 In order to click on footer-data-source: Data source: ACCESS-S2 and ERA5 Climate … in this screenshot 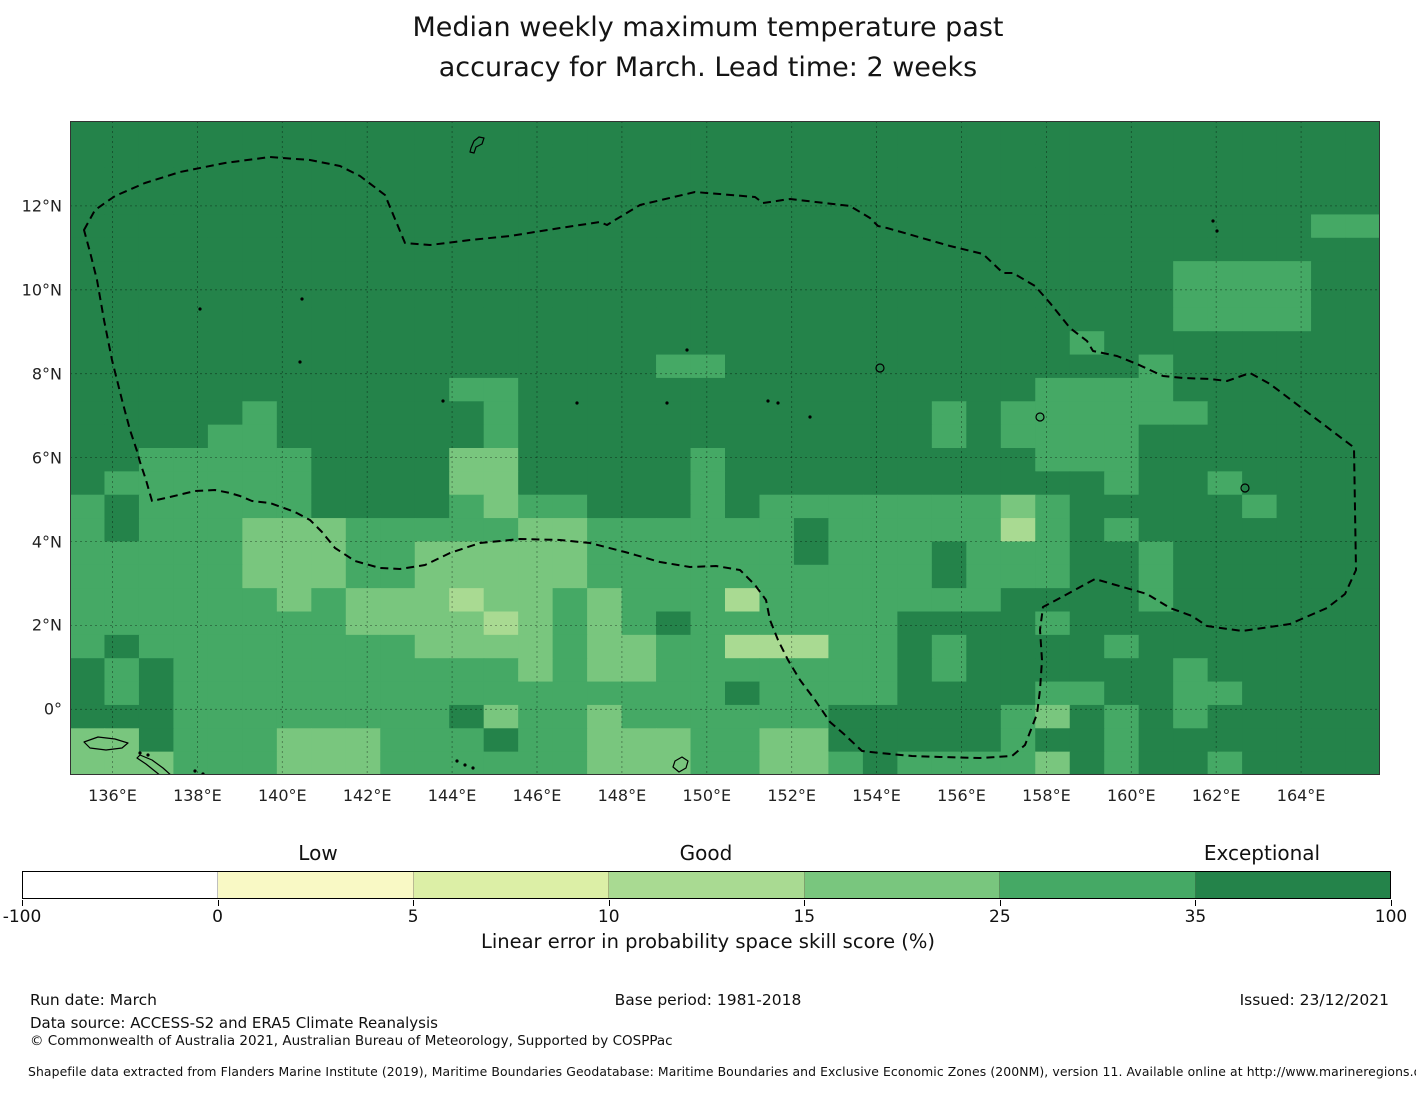, I will do `click(234, 1023)`.